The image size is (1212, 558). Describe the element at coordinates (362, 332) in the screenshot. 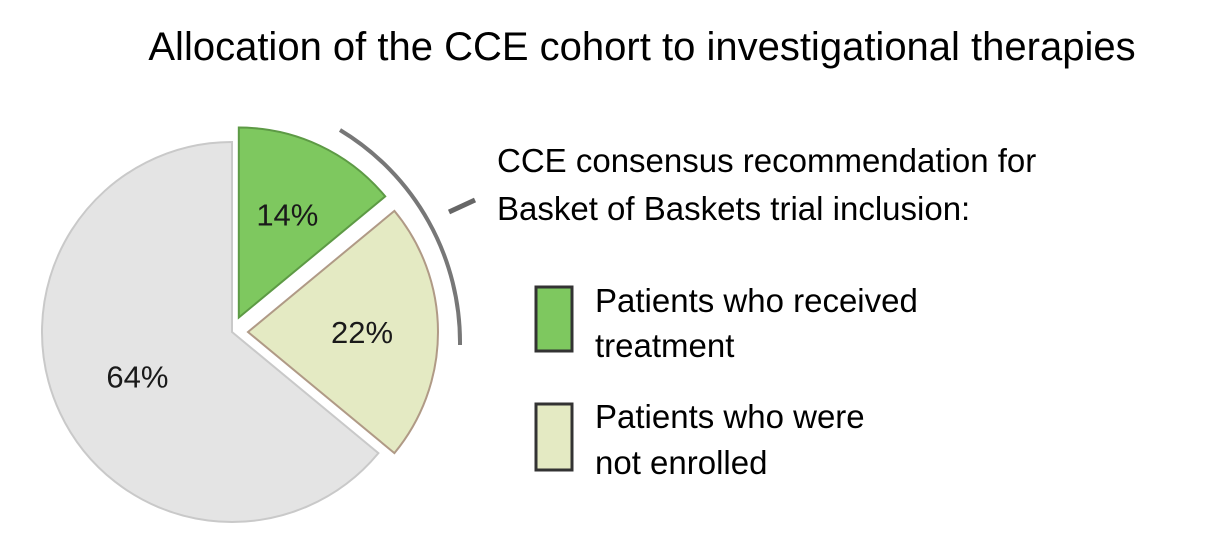

I see `slice-label-2: 22%` at that location.